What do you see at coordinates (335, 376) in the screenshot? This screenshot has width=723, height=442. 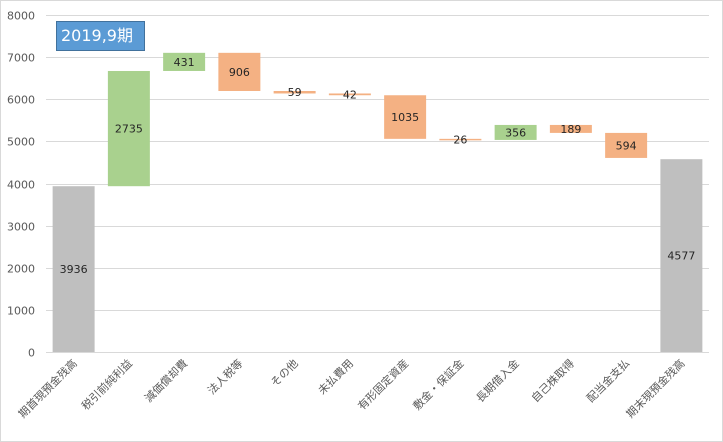 I see `x-tick-label: 未払費用` at bounding box center [335, 376].